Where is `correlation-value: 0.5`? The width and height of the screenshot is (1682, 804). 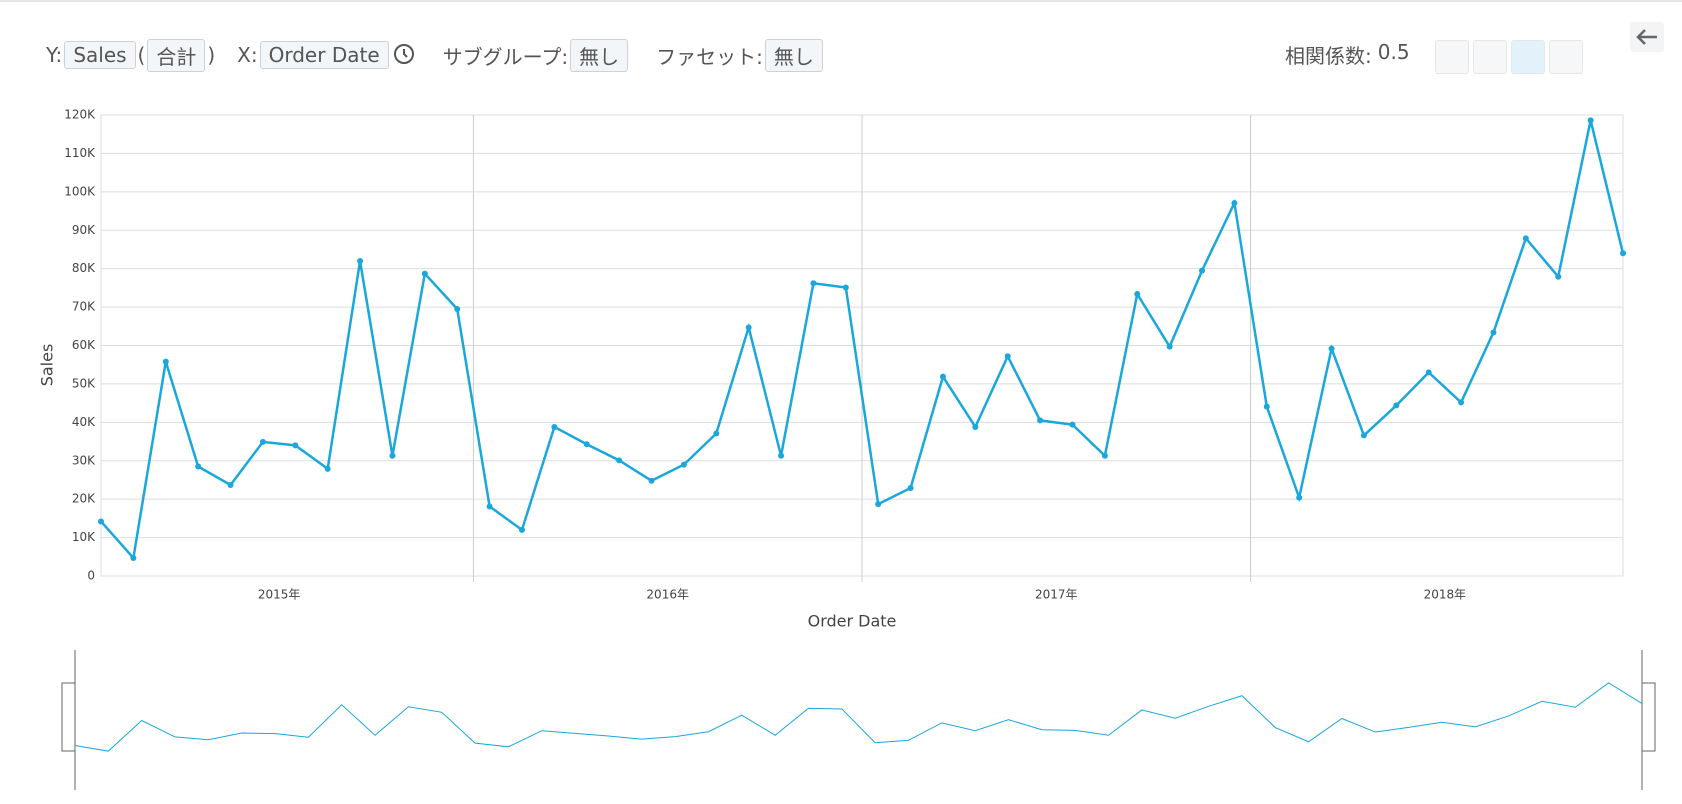
correlation-value: 0.5 is located at coordinates (1393, 52).